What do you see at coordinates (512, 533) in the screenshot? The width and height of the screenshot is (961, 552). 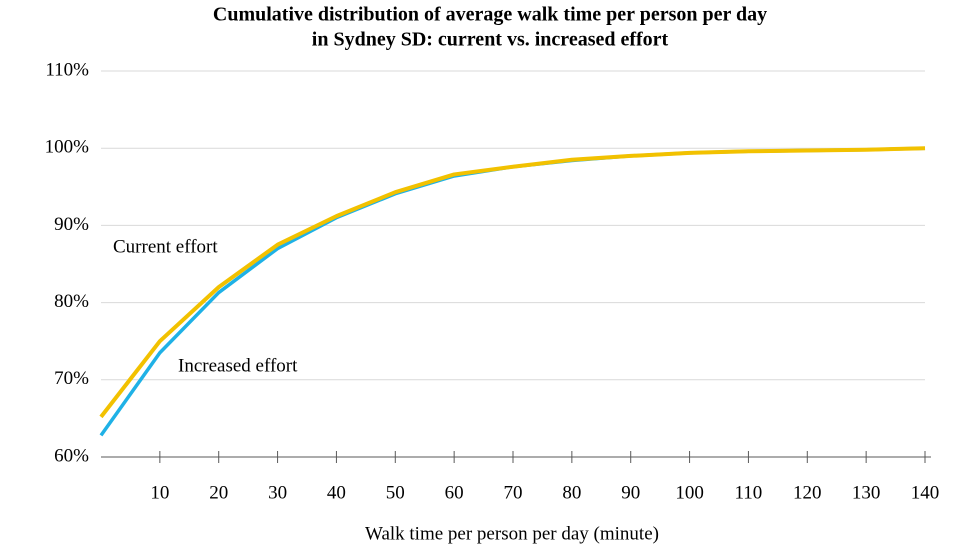 I see `x-axis-label: Walk time per person per day (minute)` at bounding box center [512, 533].